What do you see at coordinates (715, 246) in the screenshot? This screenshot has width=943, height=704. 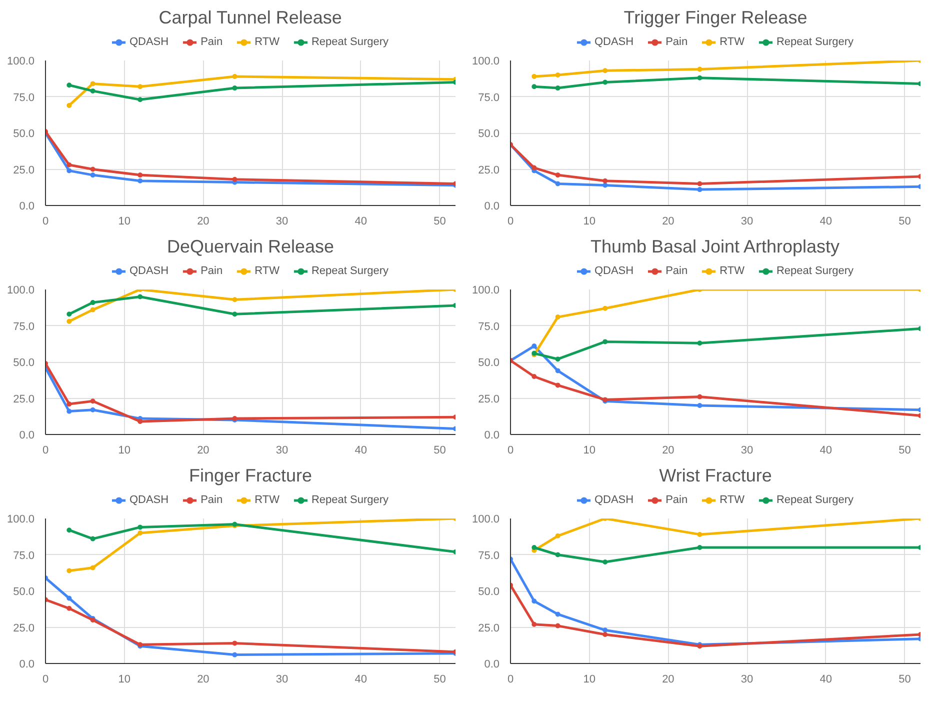 I see `chart-title: Thumb Basal Joint Arthroplasty` at bounding box center [715, 246].